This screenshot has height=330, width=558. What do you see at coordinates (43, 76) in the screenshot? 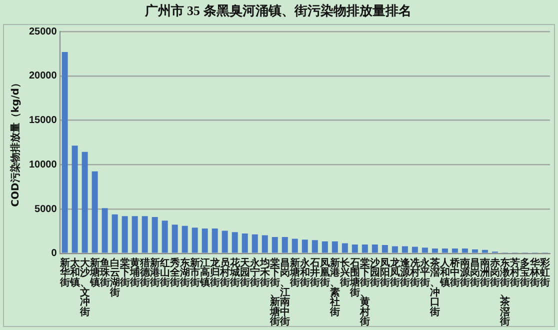
I see `y-tick-label: 20000` at bounding box center [43, 76].